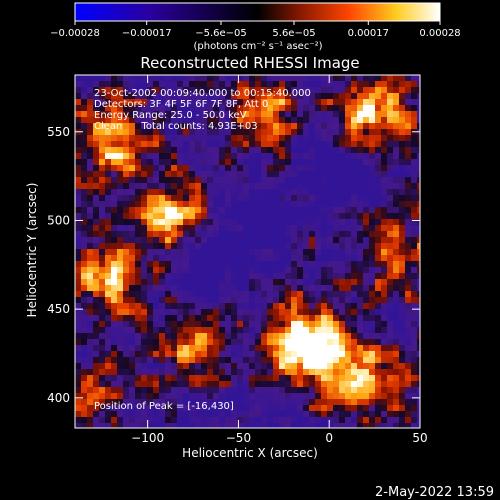 Image resolution: width=500 pixels, height=500 pixels. Describe the element at coordinates (181, 104) in the screenshot. I see `annotation-detectors: Detectors: 3F 4F 5F 6F 7F 8F, Att 0` at that location.